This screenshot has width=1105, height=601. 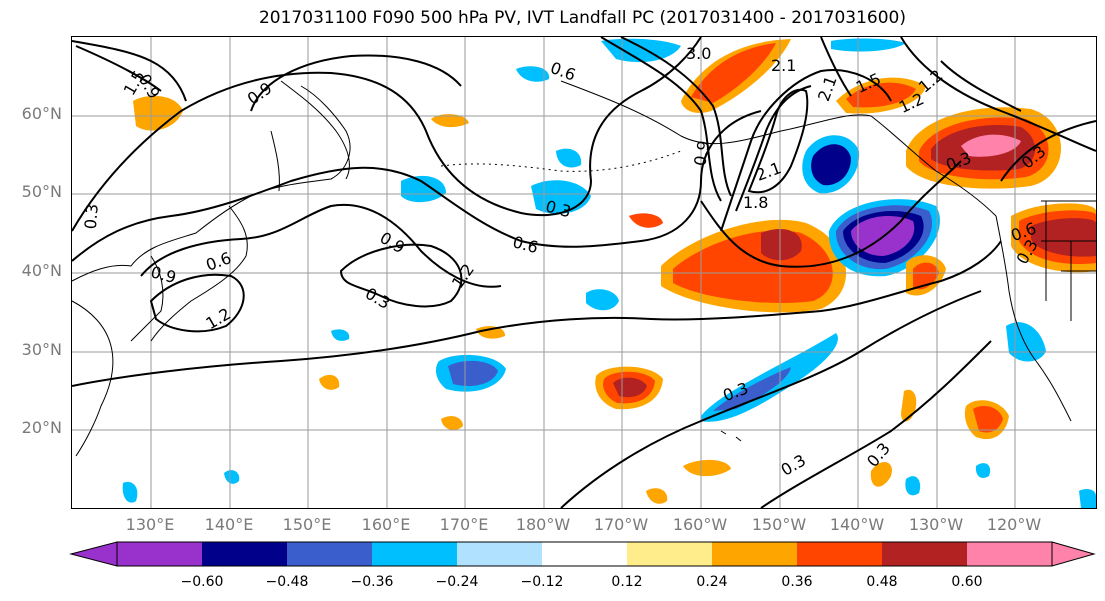 I want to click on lon-label-140w: 140°W, so click(x=857, y=524).